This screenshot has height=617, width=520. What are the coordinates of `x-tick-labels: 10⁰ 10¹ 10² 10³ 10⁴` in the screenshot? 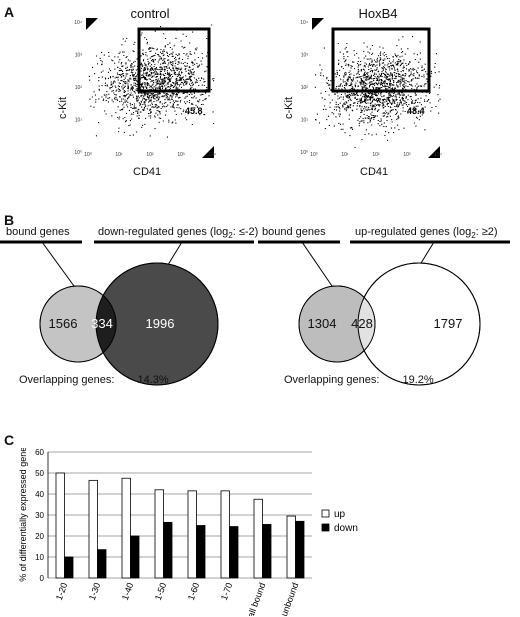 It's located at (150, 155).